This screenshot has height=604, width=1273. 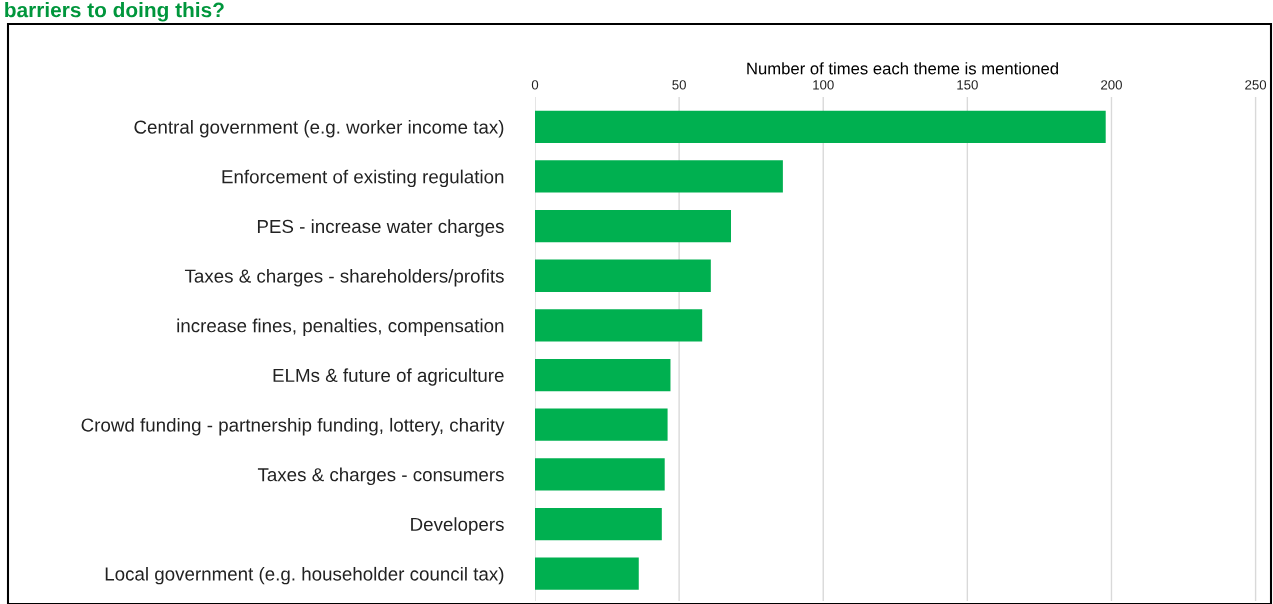 What do you see at coordinates (902, 68) in the screenshot?
I see `x-axis-title: Number of times each theme is mentioned` at bounding box center [902, 68].